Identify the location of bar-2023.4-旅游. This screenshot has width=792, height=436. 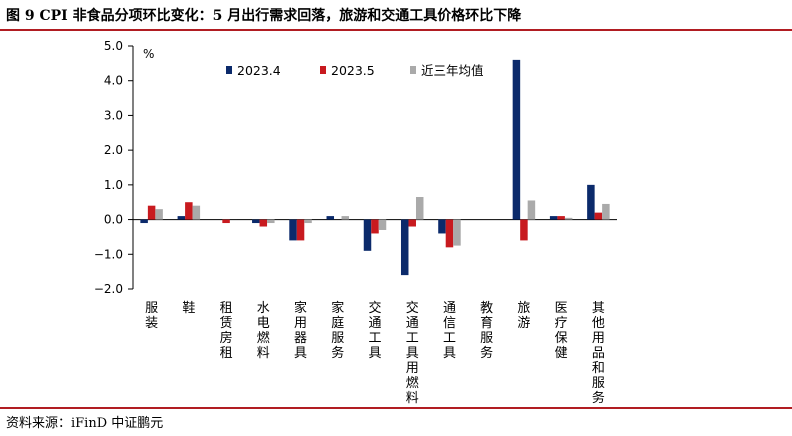
(516, 139).